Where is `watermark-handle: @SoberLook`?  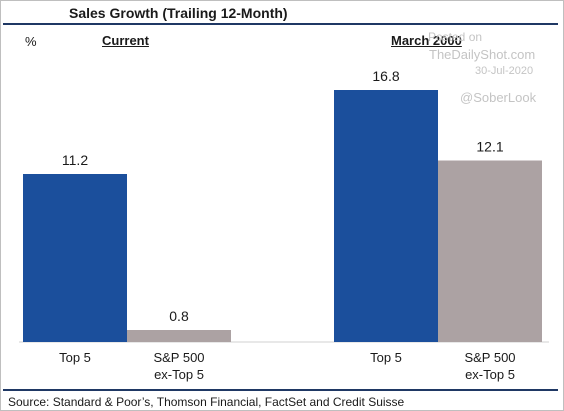
watermark-handle: @SoberLook is located at coordinates (498, 97).